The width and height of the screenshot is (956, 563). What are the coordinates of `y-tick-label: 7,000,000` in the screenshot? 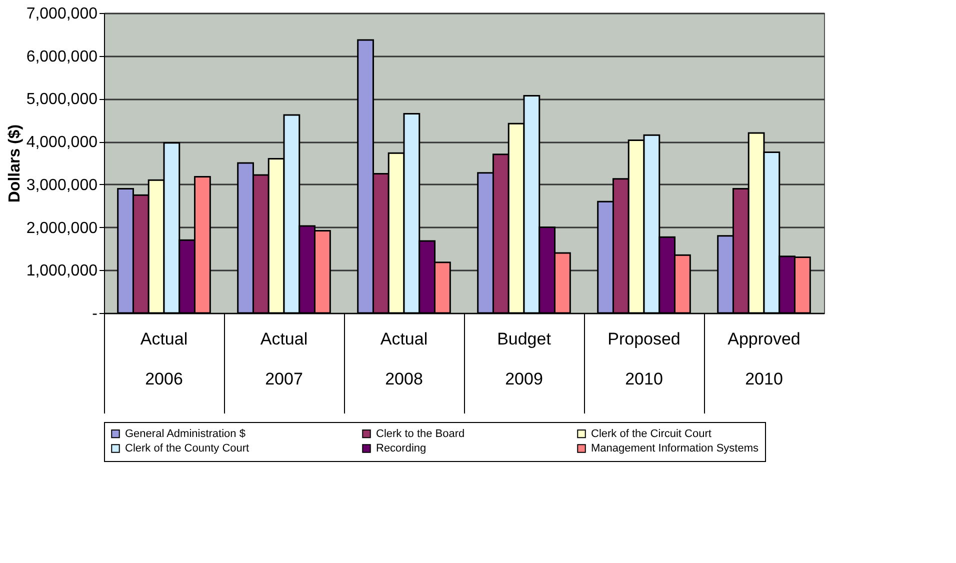 It's located at (62, 14).